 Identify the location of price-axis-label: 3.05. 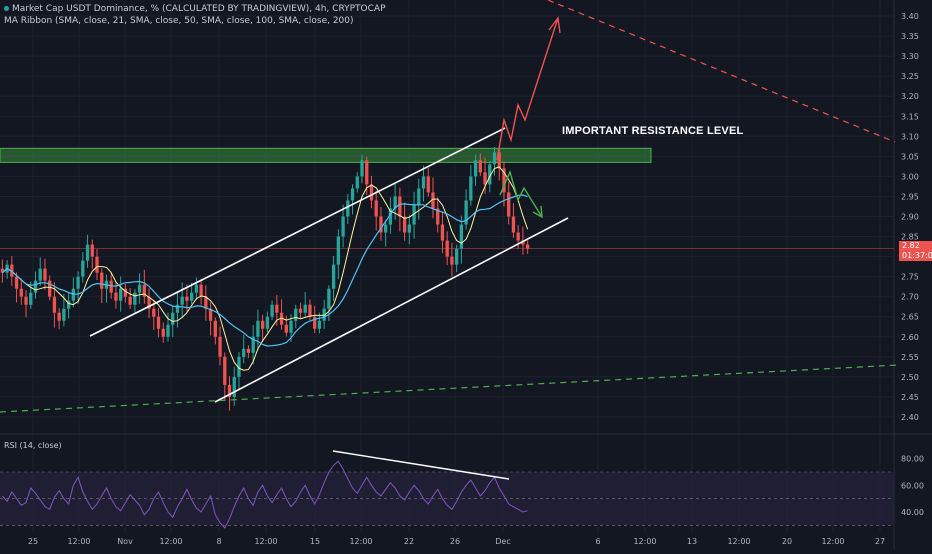
(910, 156).